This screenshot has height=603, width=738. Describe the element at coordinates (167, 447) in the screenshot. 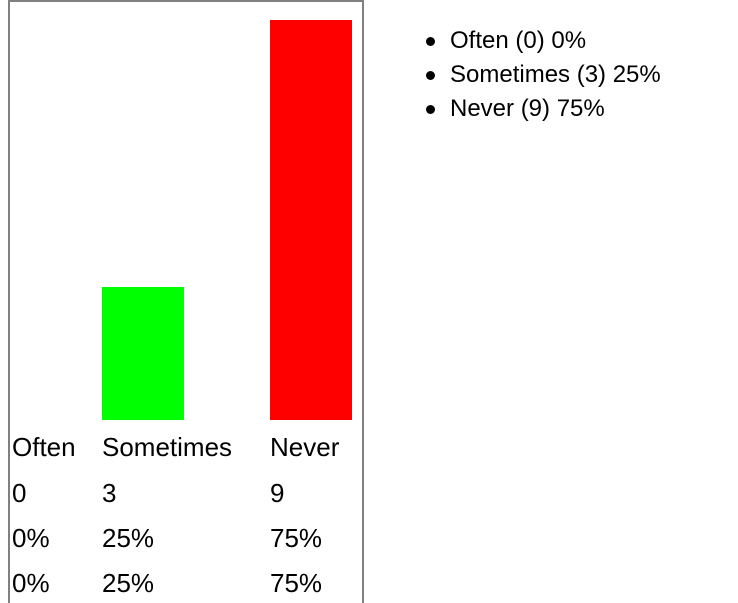

I see `category-label-sometimes: Sometimes` at that location.